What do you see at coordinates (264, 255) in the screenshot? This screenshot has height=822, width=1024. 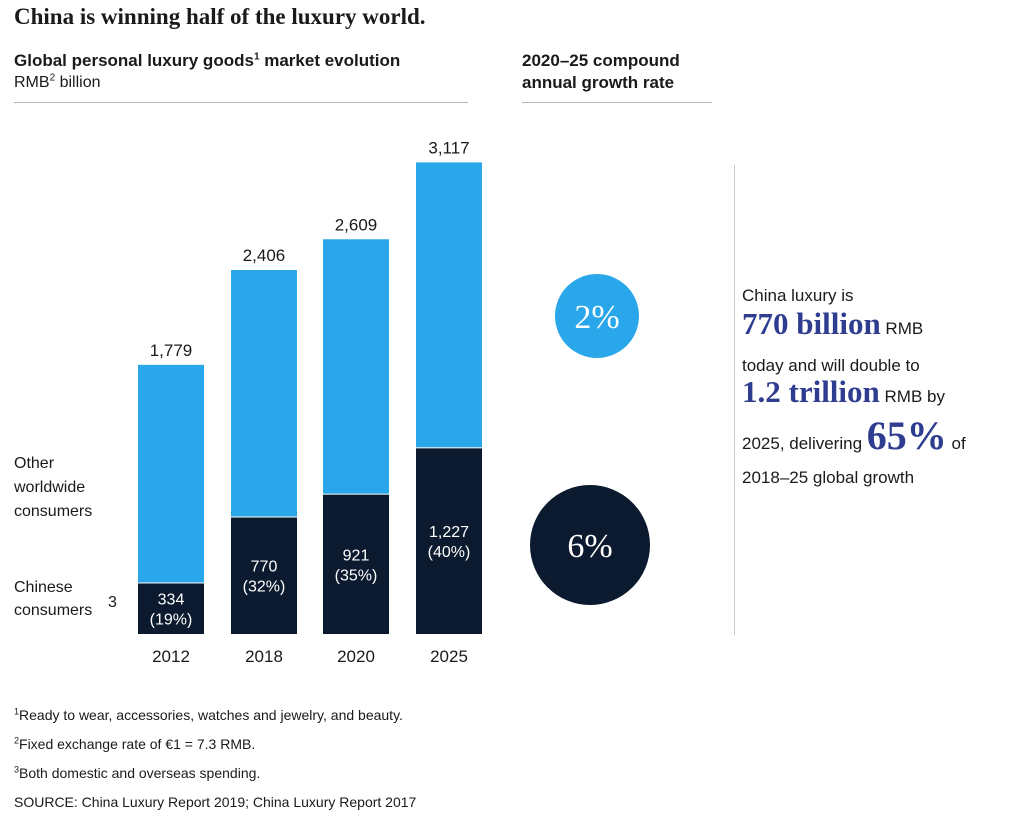 I see `total-label-2018: 2,406` at bounding box center [264, 255].